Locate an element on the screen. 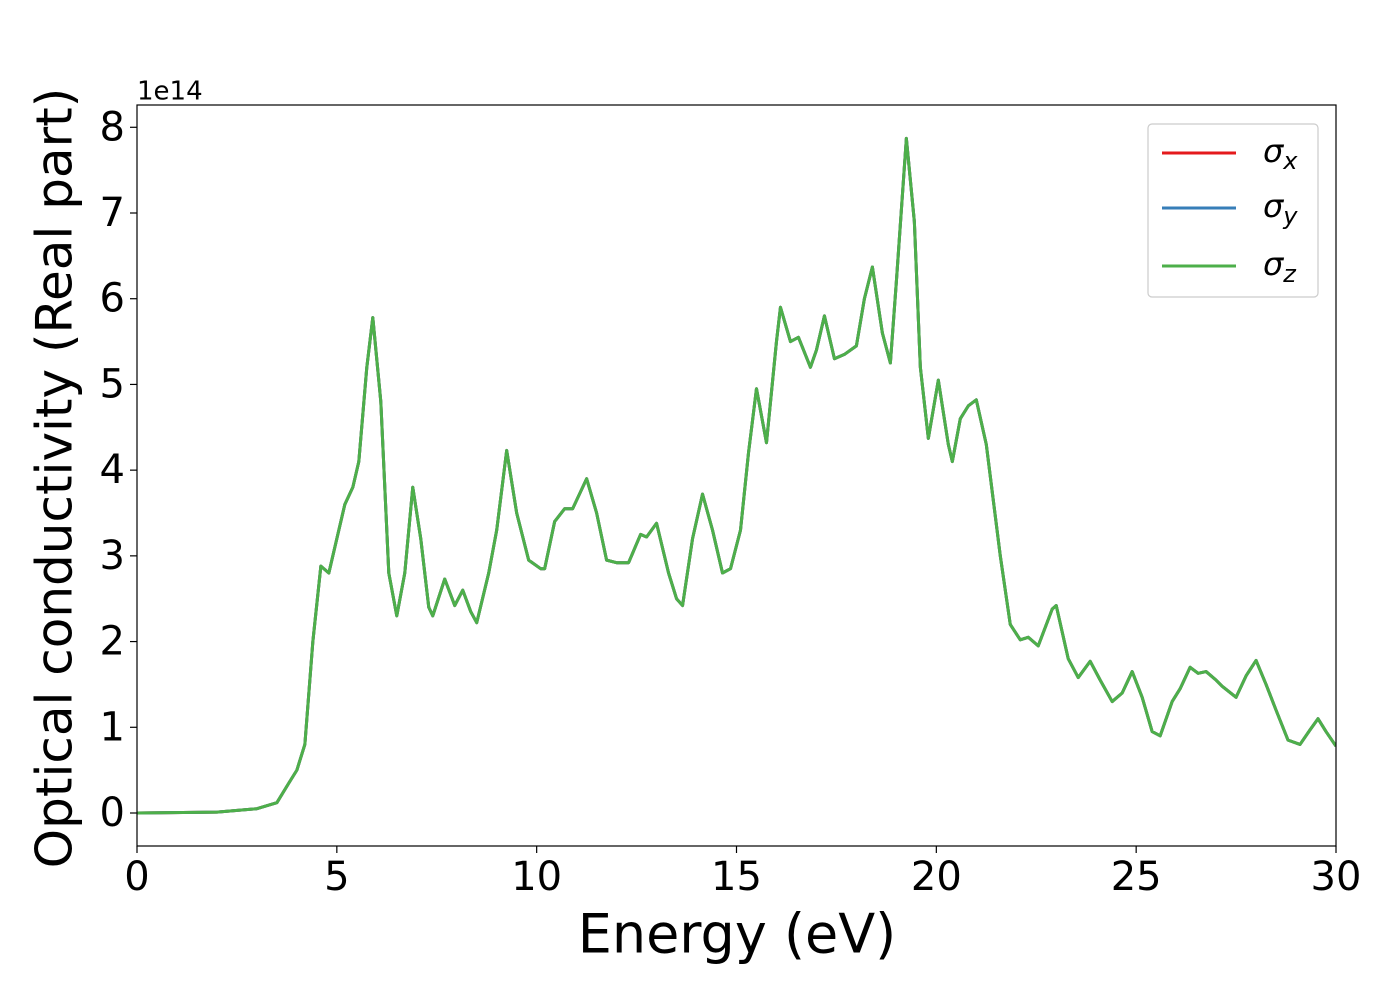 The height and width of the screenshot is (1000, 1400). x-tick-label: 20 is located at coordinates (936, 877).